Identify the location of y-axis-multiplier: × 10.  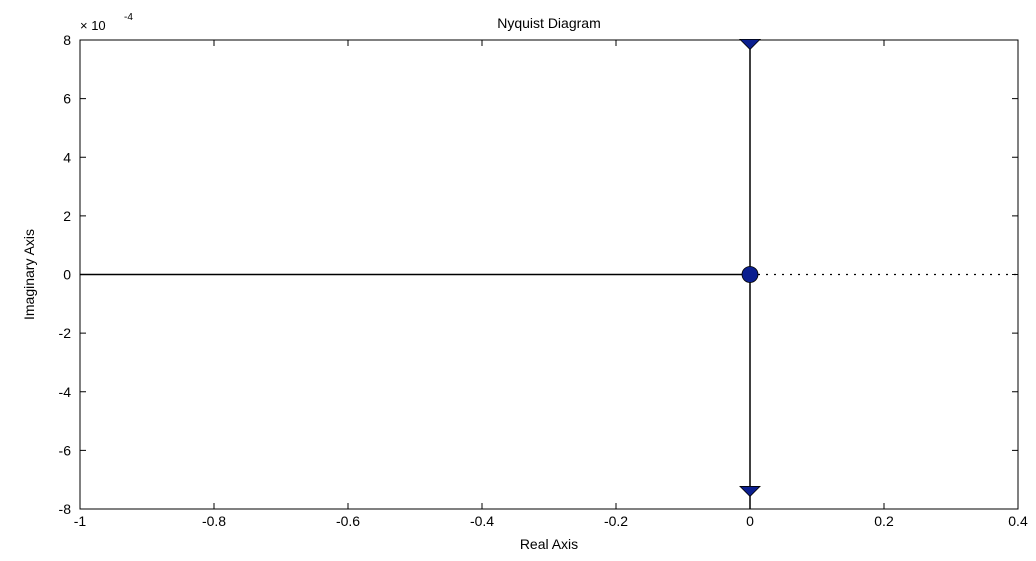
(93, 25).